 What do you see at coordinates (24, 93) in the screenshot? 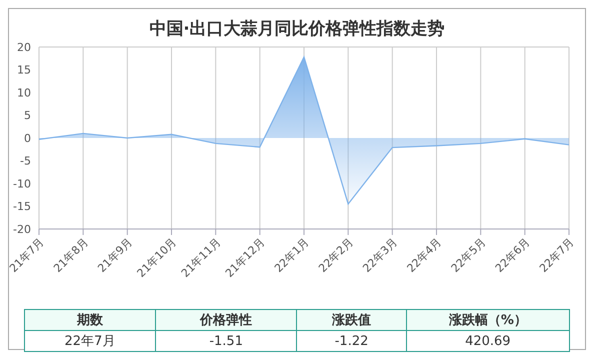
I see `y-tick-label: 10` at bounding box center [24, 93].